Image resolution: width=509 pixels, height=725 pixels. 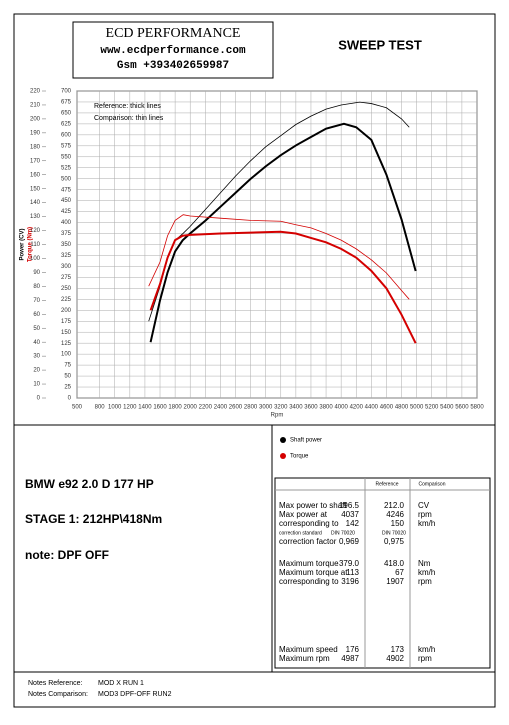 I want to click on y2-tick-label: 300, so click(x=66, y=267).